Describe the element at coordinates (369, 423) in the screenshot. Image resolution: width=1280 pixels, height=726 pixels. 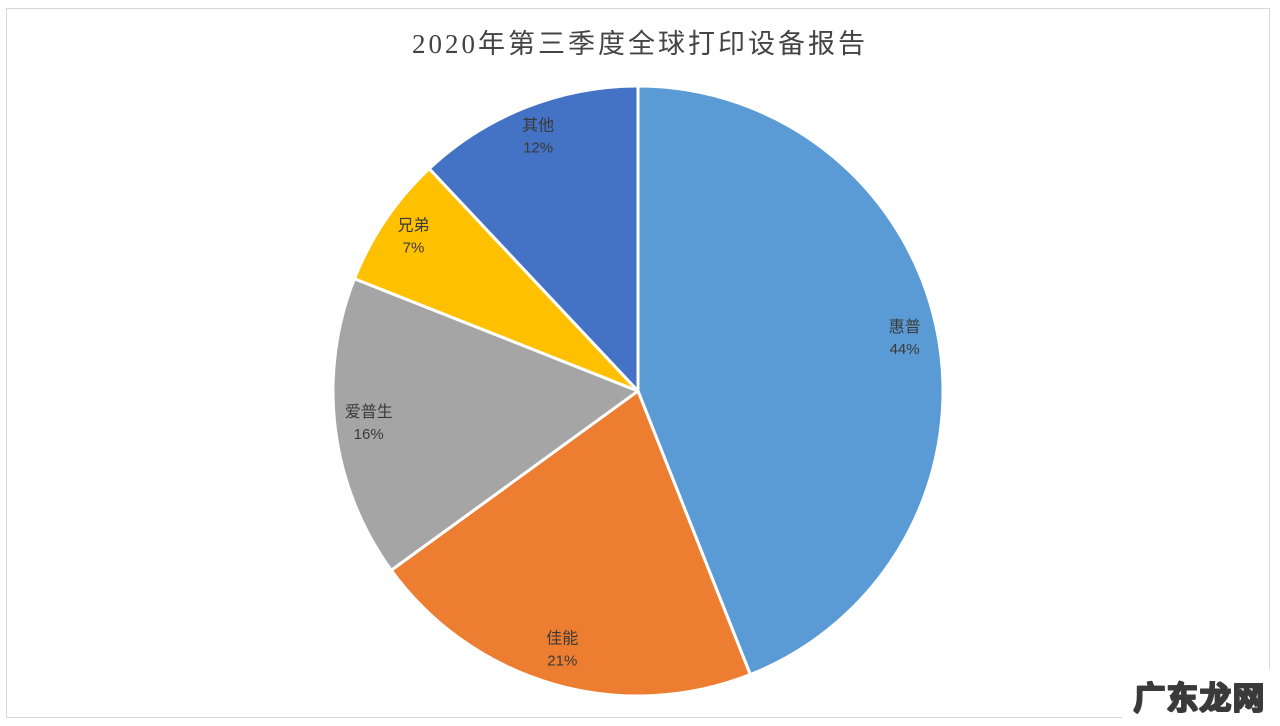
I see `pie-slice-label-3: 爱普生 16%` at that location.